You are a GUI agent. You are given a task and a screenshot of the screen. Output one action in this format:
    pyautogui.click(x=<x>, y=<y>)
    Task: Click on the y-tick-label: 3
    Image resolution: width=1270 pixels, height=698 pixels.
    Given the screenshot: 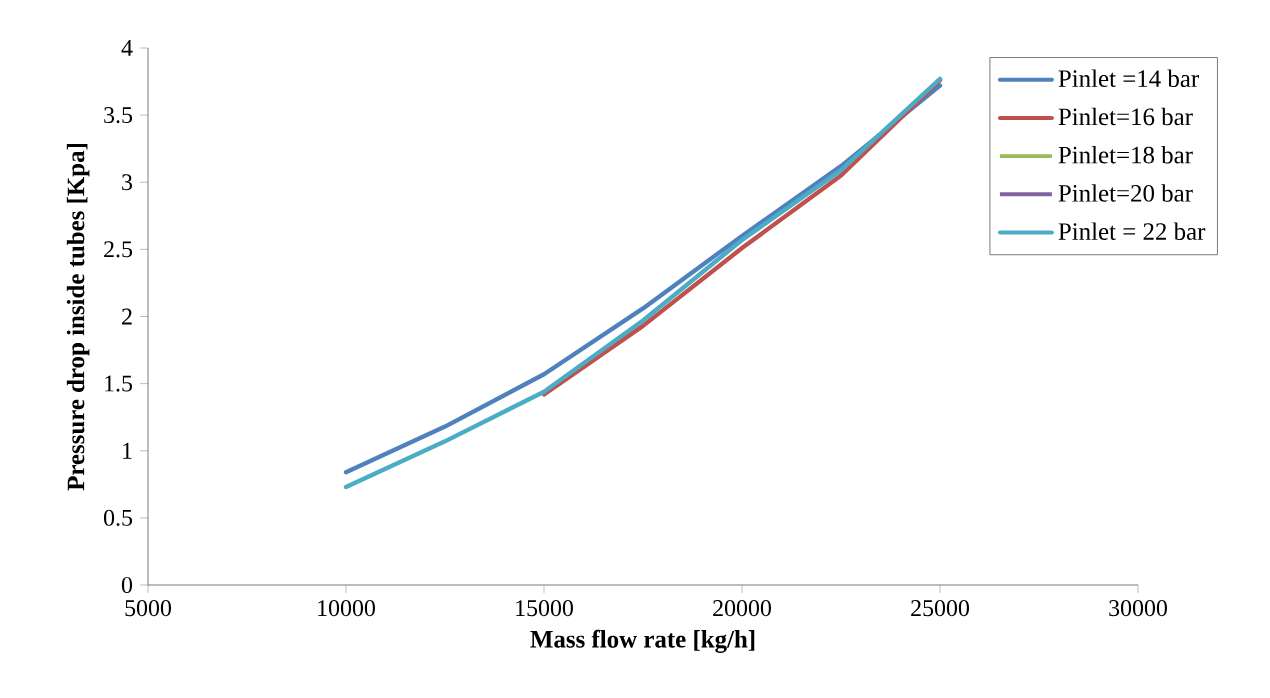 What is the action you would take?
    pyautogui.click(x=127, y=182)
    